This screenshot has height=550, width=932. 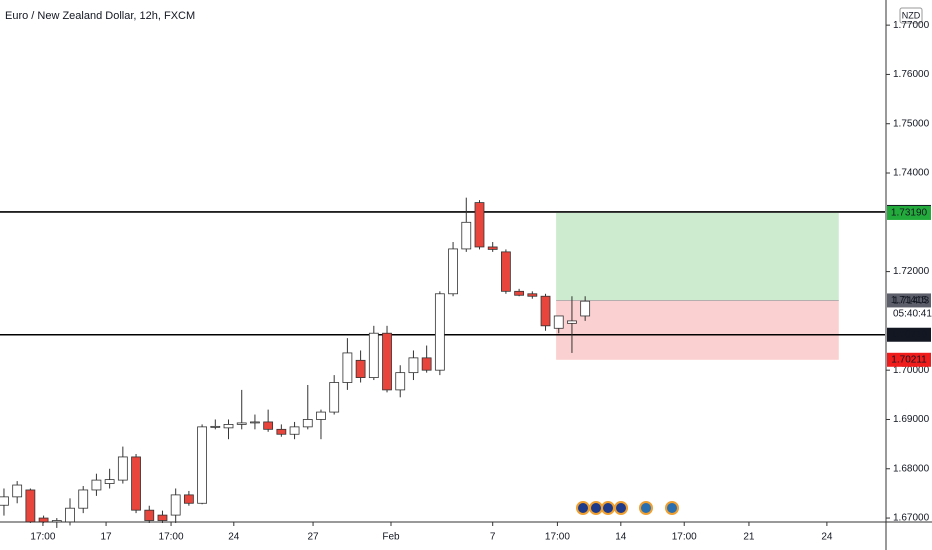 What do you see at coordinates (911, 173) in the screenshot?
I see `y-tick-label: 1.74000` at bounding box center [911, 173].